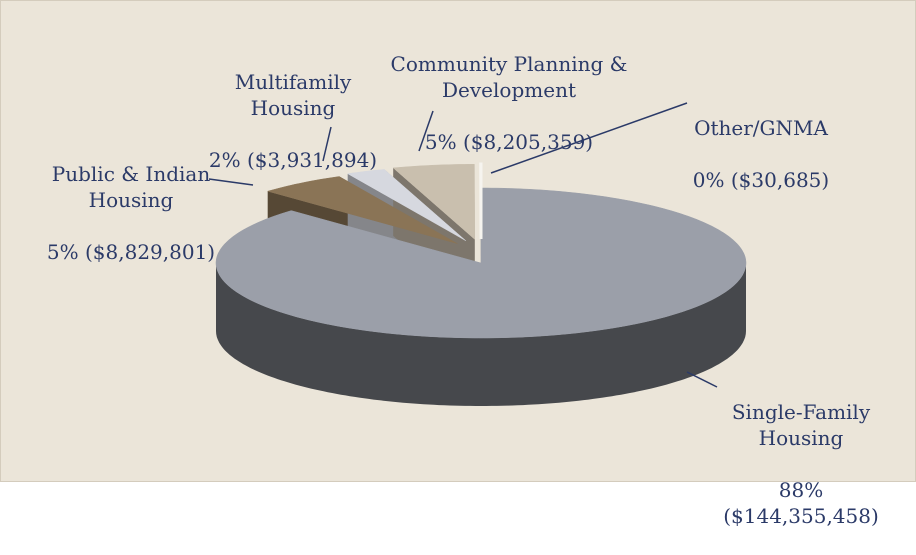 This screenshot has width=916, height=555. What do you see at coordinates (801, 464) in the screenshot?
I see `slice-label: Single-Family Housing 88% ($144,355,458)` at bounding box center [801, 464].